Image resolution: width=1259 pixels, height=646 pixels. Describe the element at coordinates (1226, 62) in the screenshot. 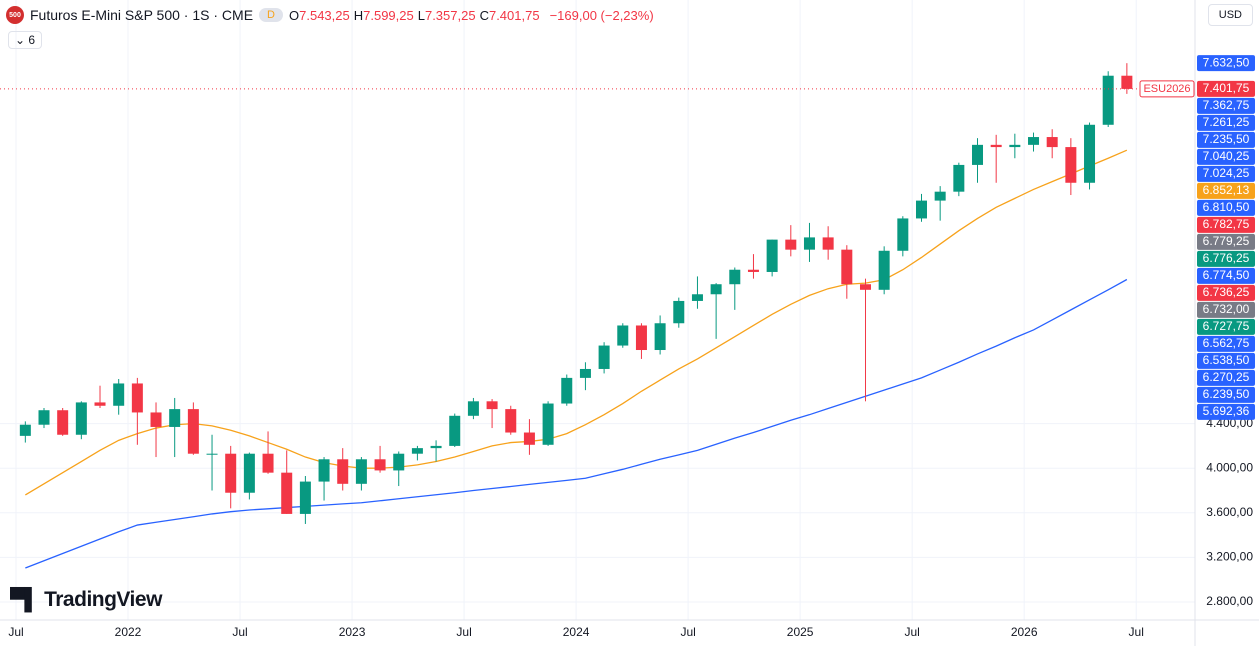

I see `price-badge-label: 7.632,50` at that location.